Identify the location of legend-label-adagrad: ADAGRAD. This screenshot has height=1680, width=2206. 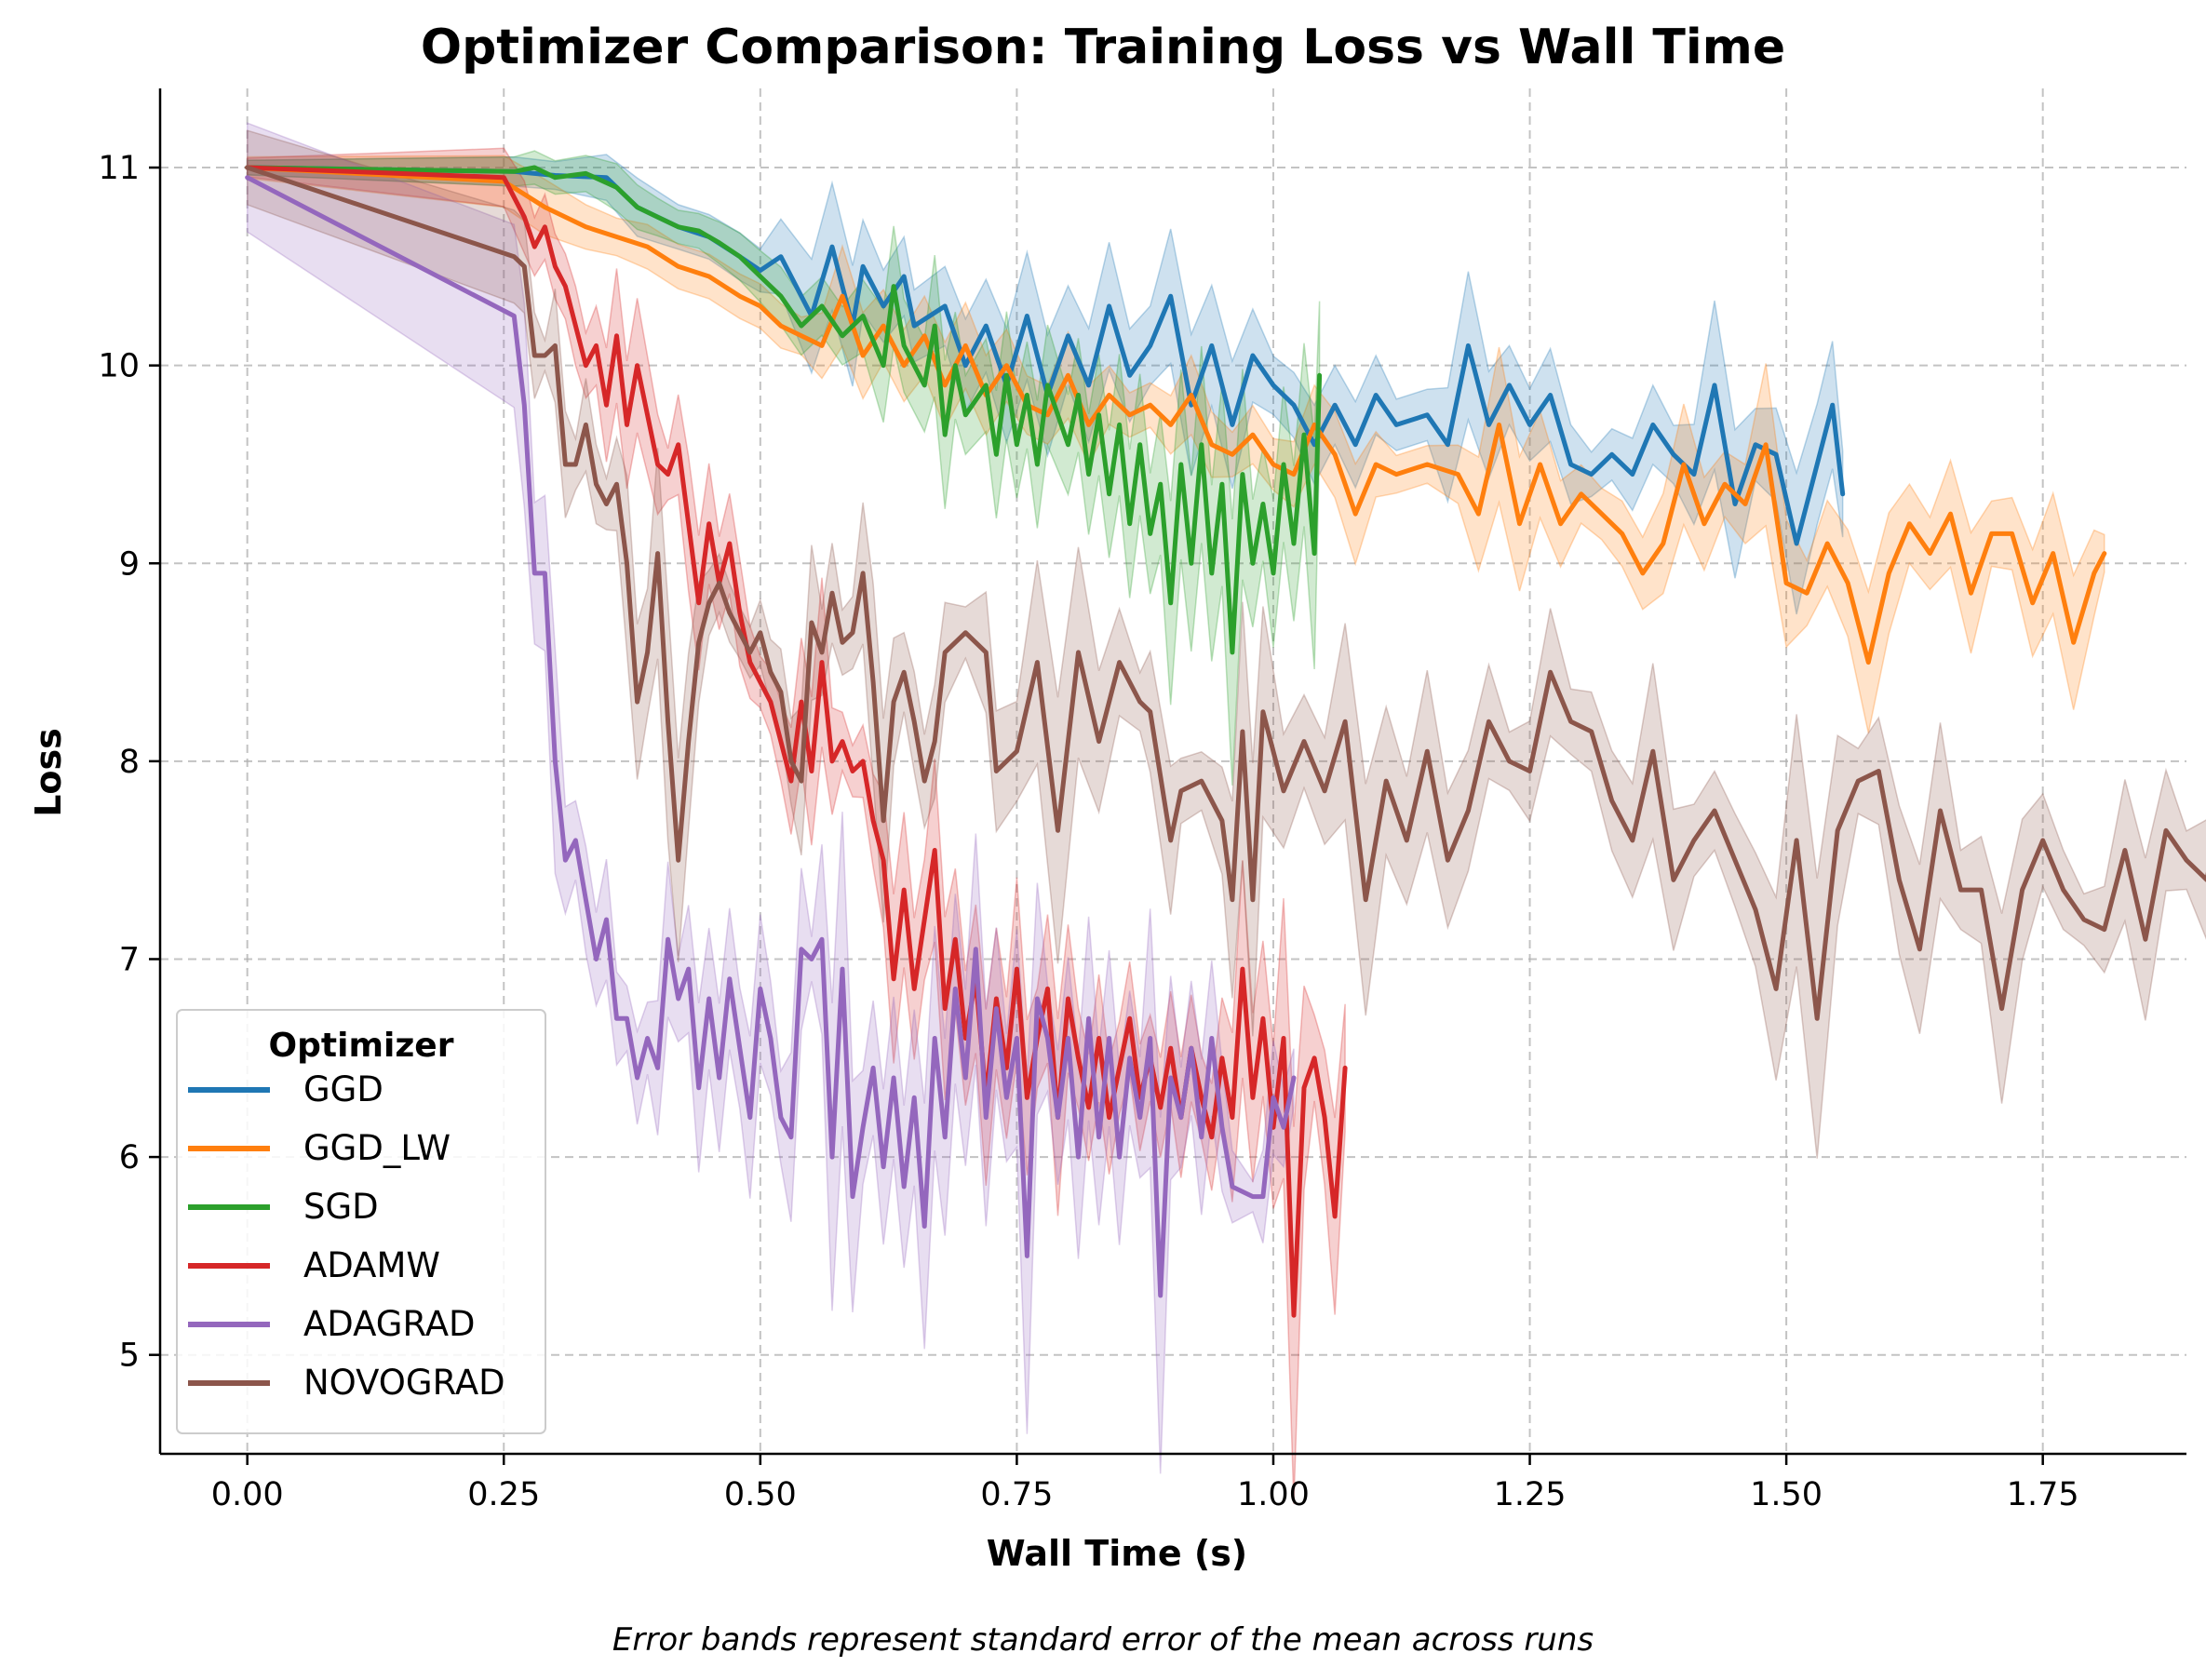
(389, 1324).